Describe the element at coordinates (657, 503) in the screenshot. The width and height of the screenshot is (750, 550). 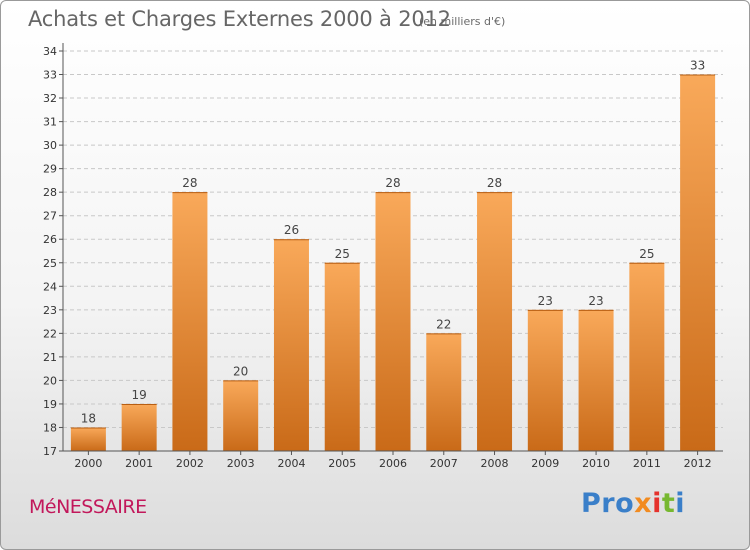
I see `logo-letter-i: i` at that location.